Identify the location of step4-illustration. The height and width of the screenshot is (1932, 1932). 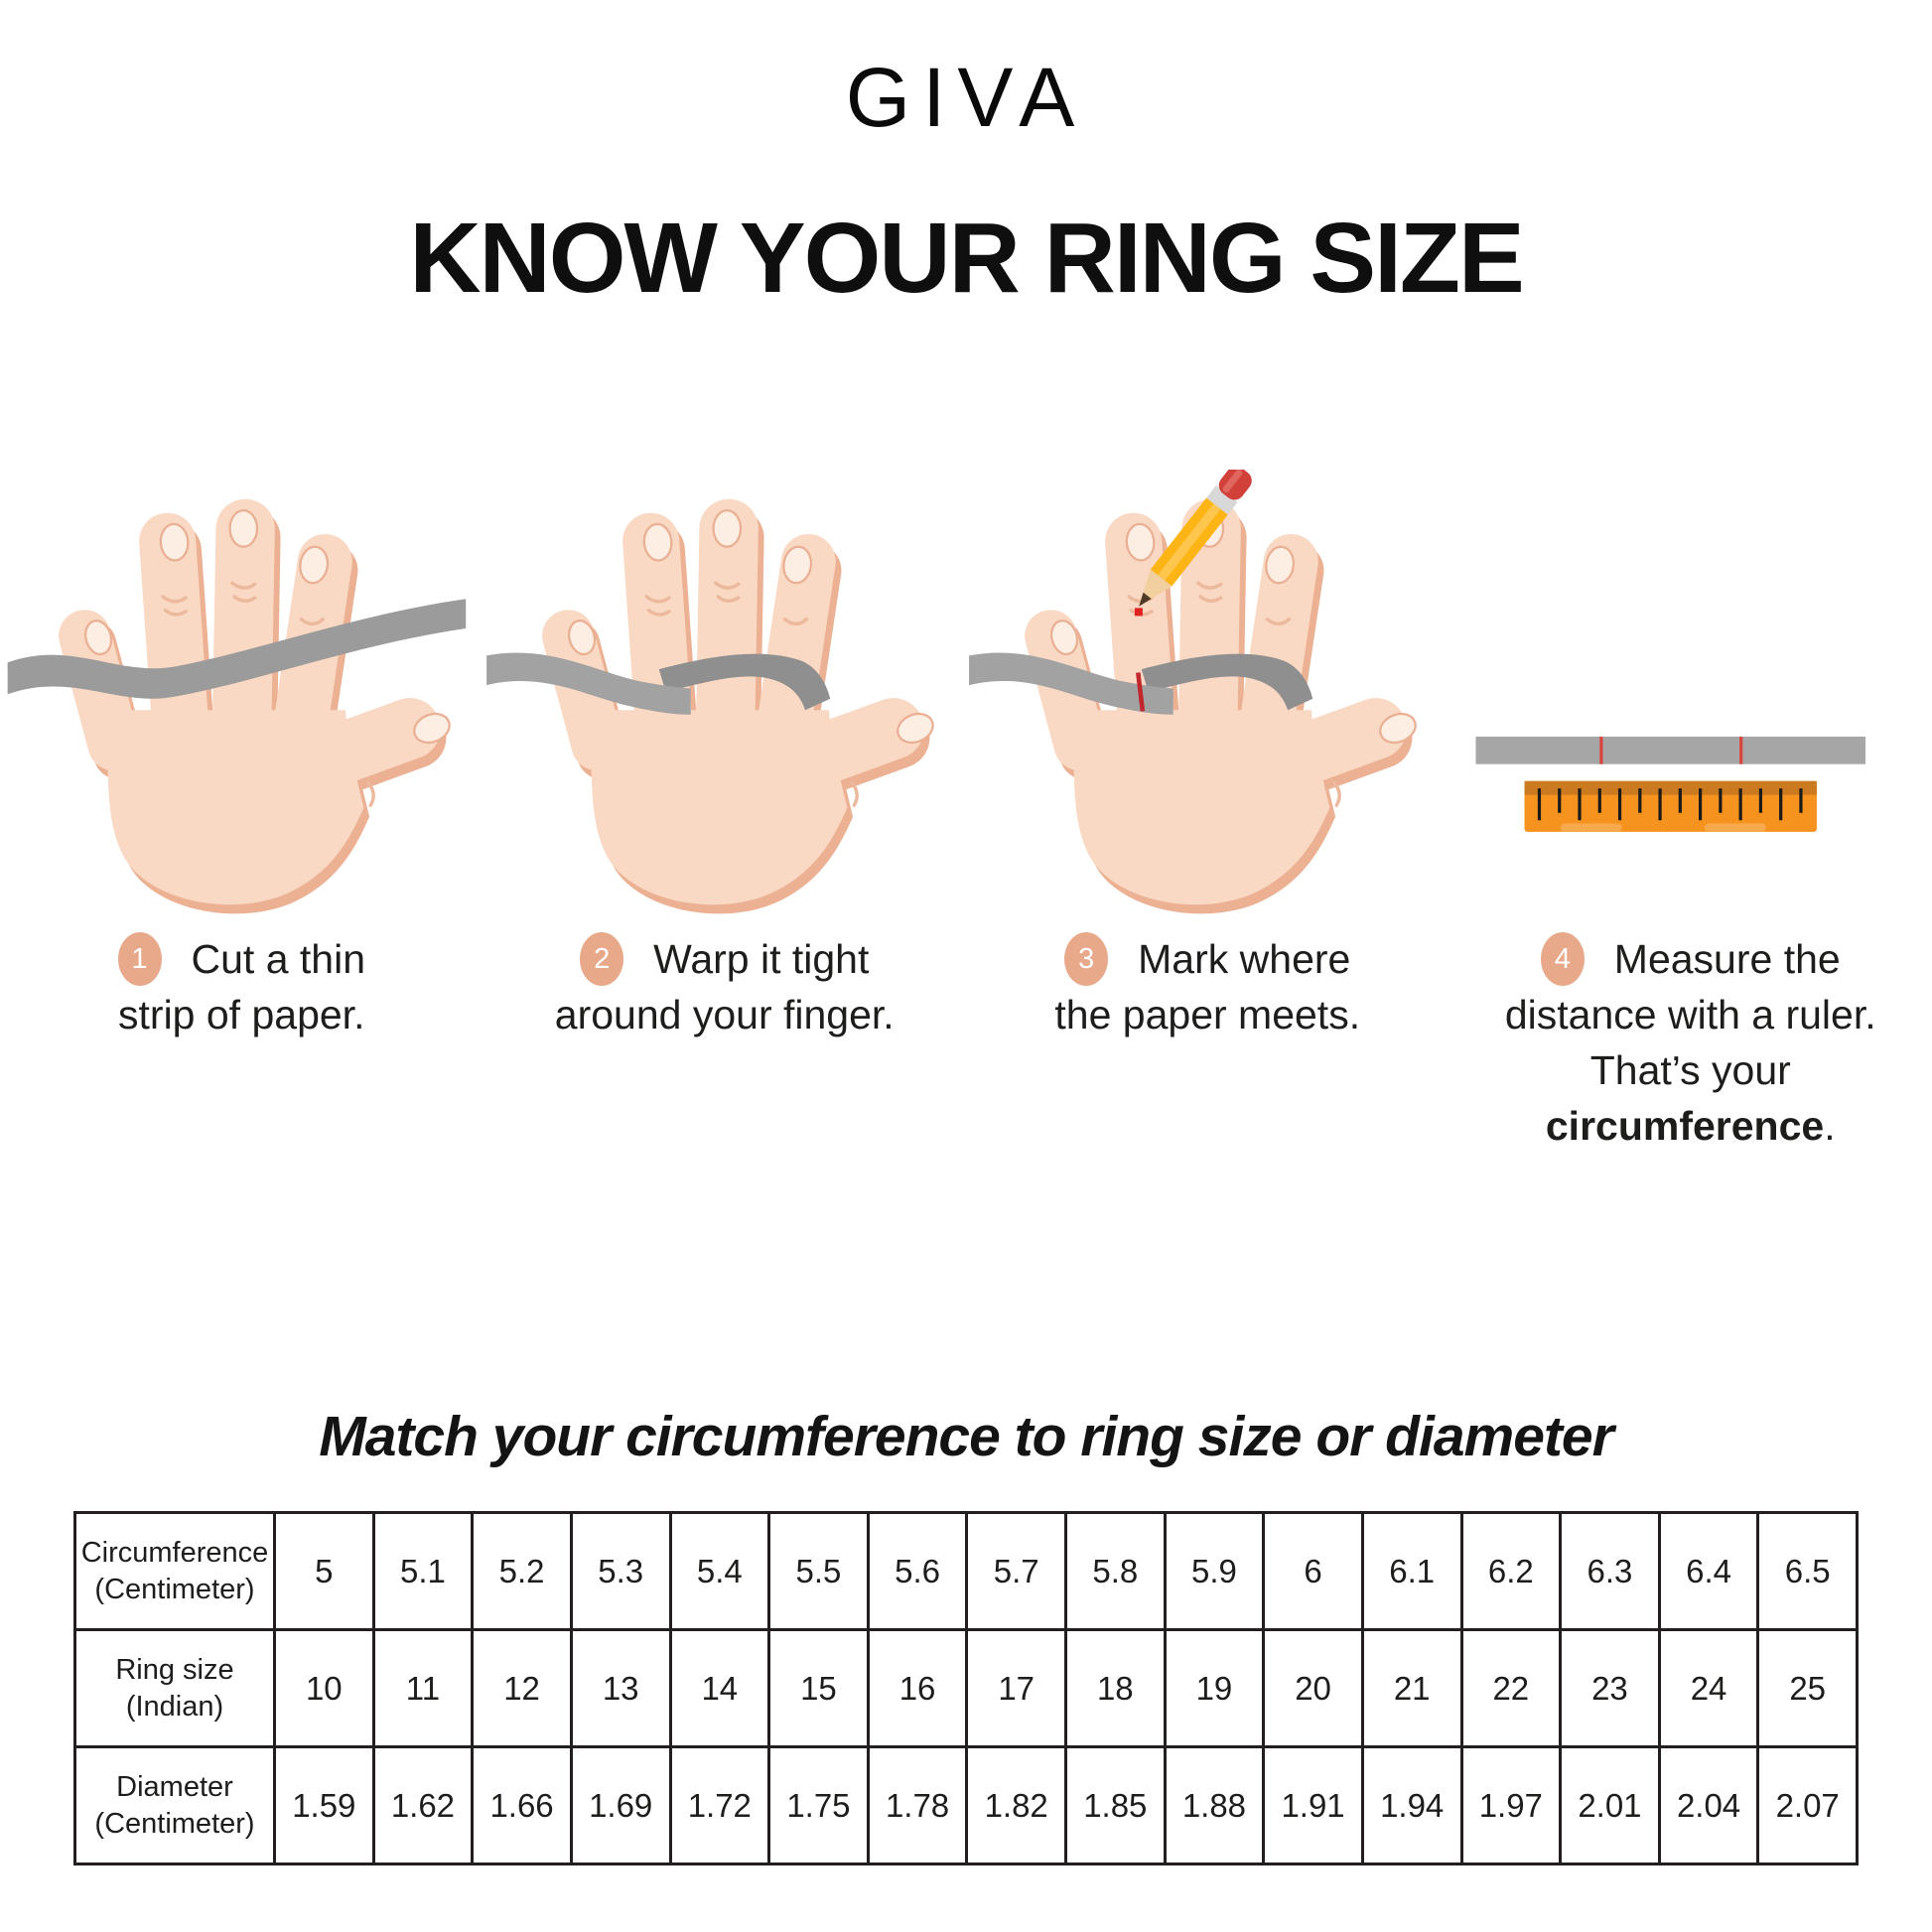
(1690, 675).